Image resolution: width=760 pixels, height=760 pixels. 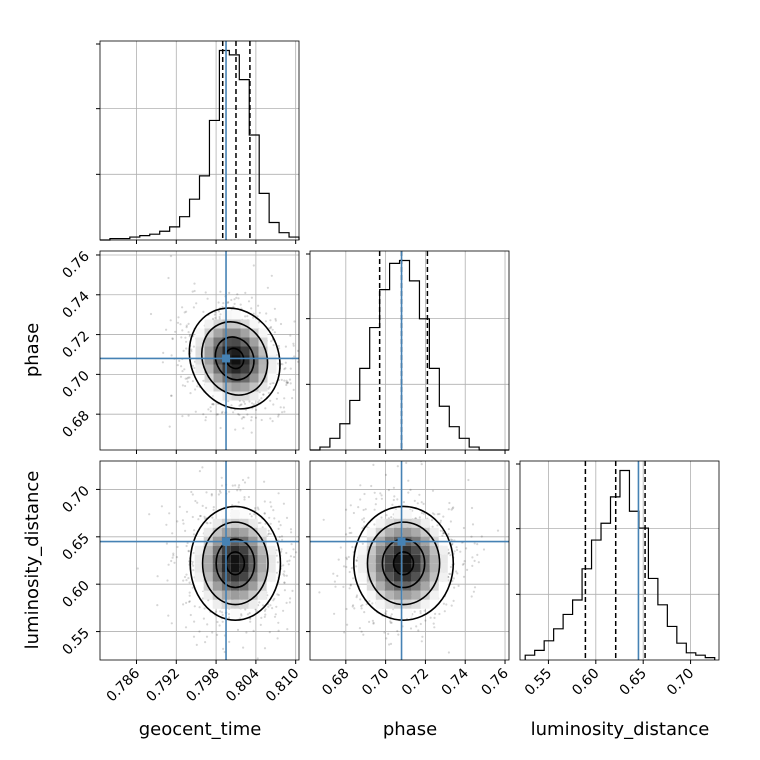 What do you see at coordinates (199, 140) in the screenshot?
I see `panel-frame` at bounding box center [199, 140].